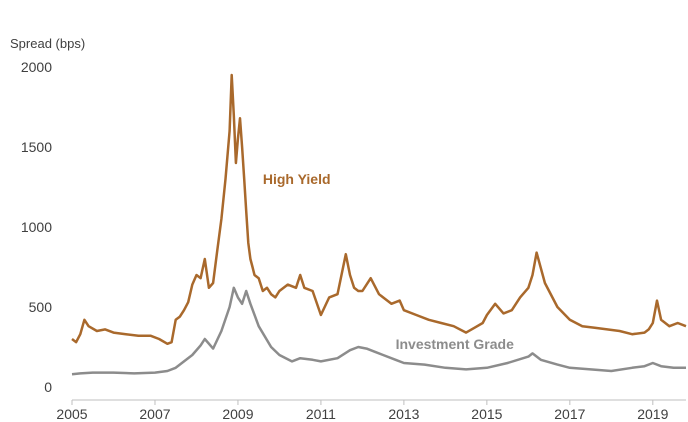  What do you see at coordinates (237, 414) in the screenshot?
I see `x-tick-label: 2009` at bounding box center [237, 414].